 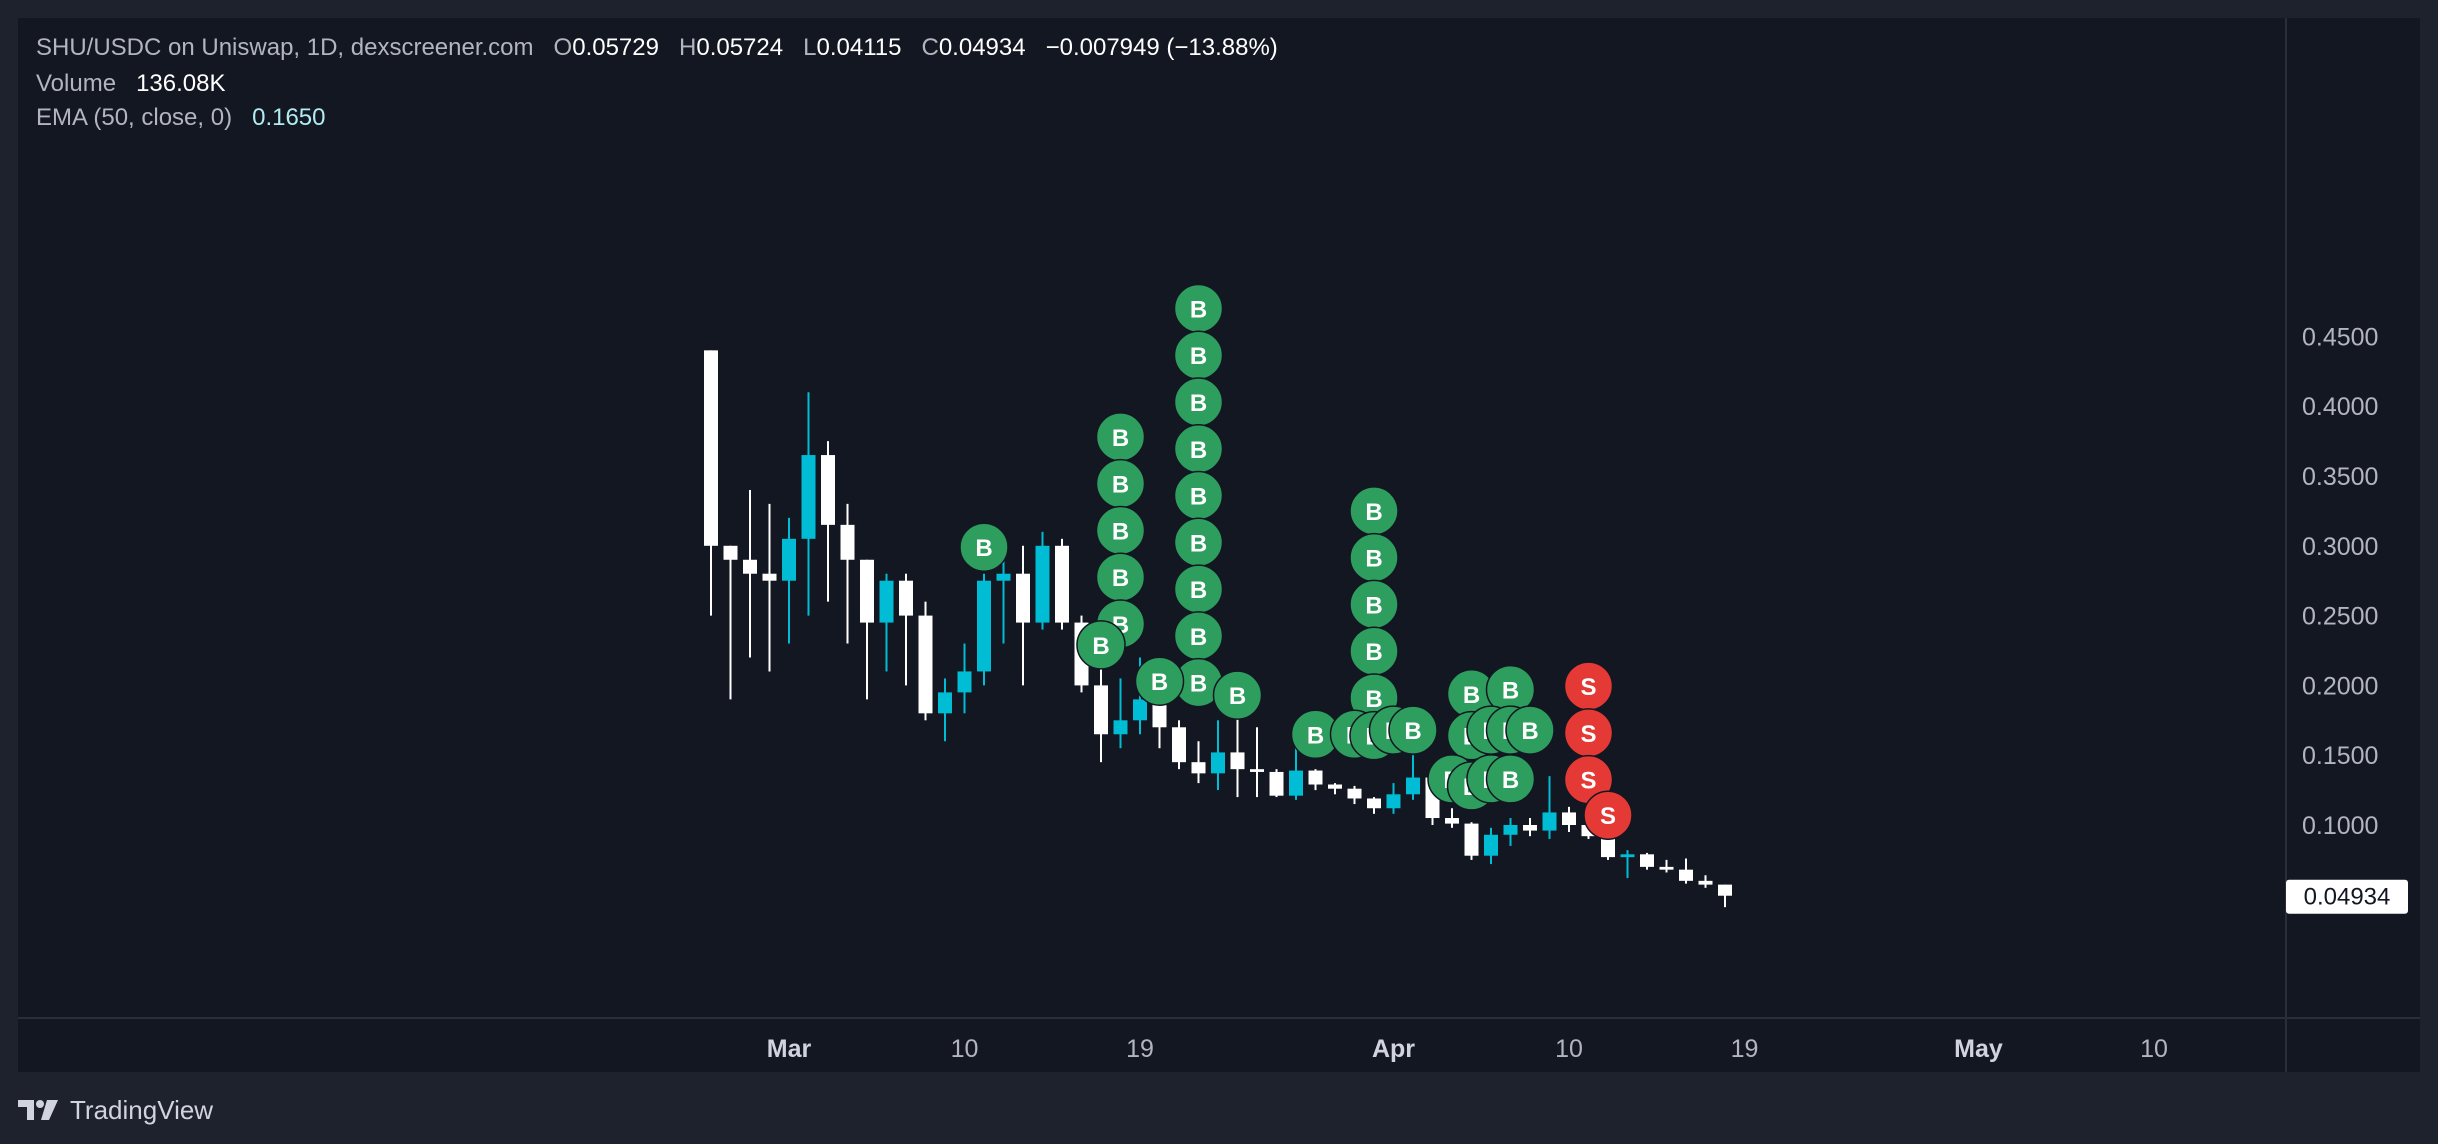 What do you see at coordinates (982, 47) in the screenshot?
I see `close-value: 0.04934` at bounding box center [982, 47].